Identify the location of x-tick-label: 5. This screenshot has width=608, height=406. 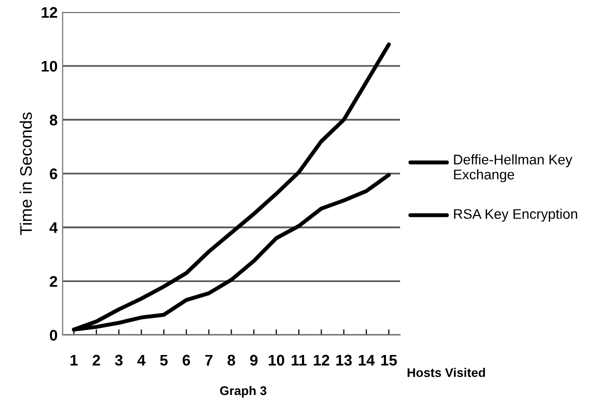
(164, 360).